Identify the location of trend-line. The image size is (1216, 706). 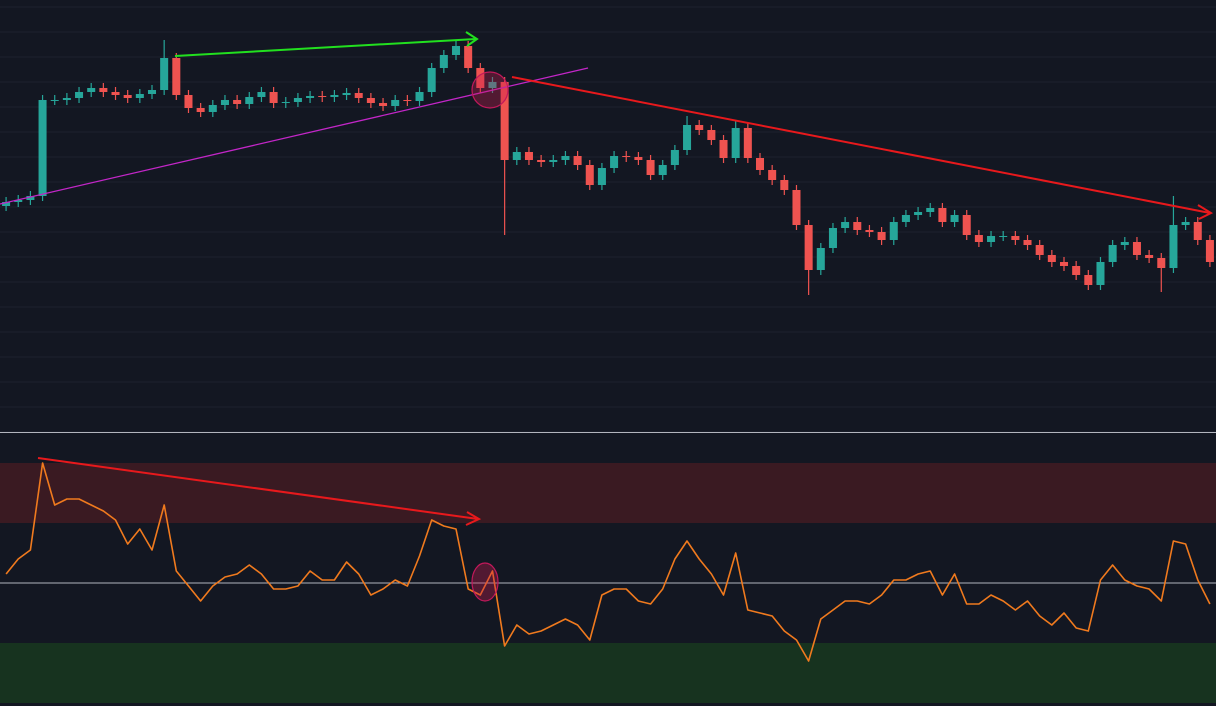
(294, 136).